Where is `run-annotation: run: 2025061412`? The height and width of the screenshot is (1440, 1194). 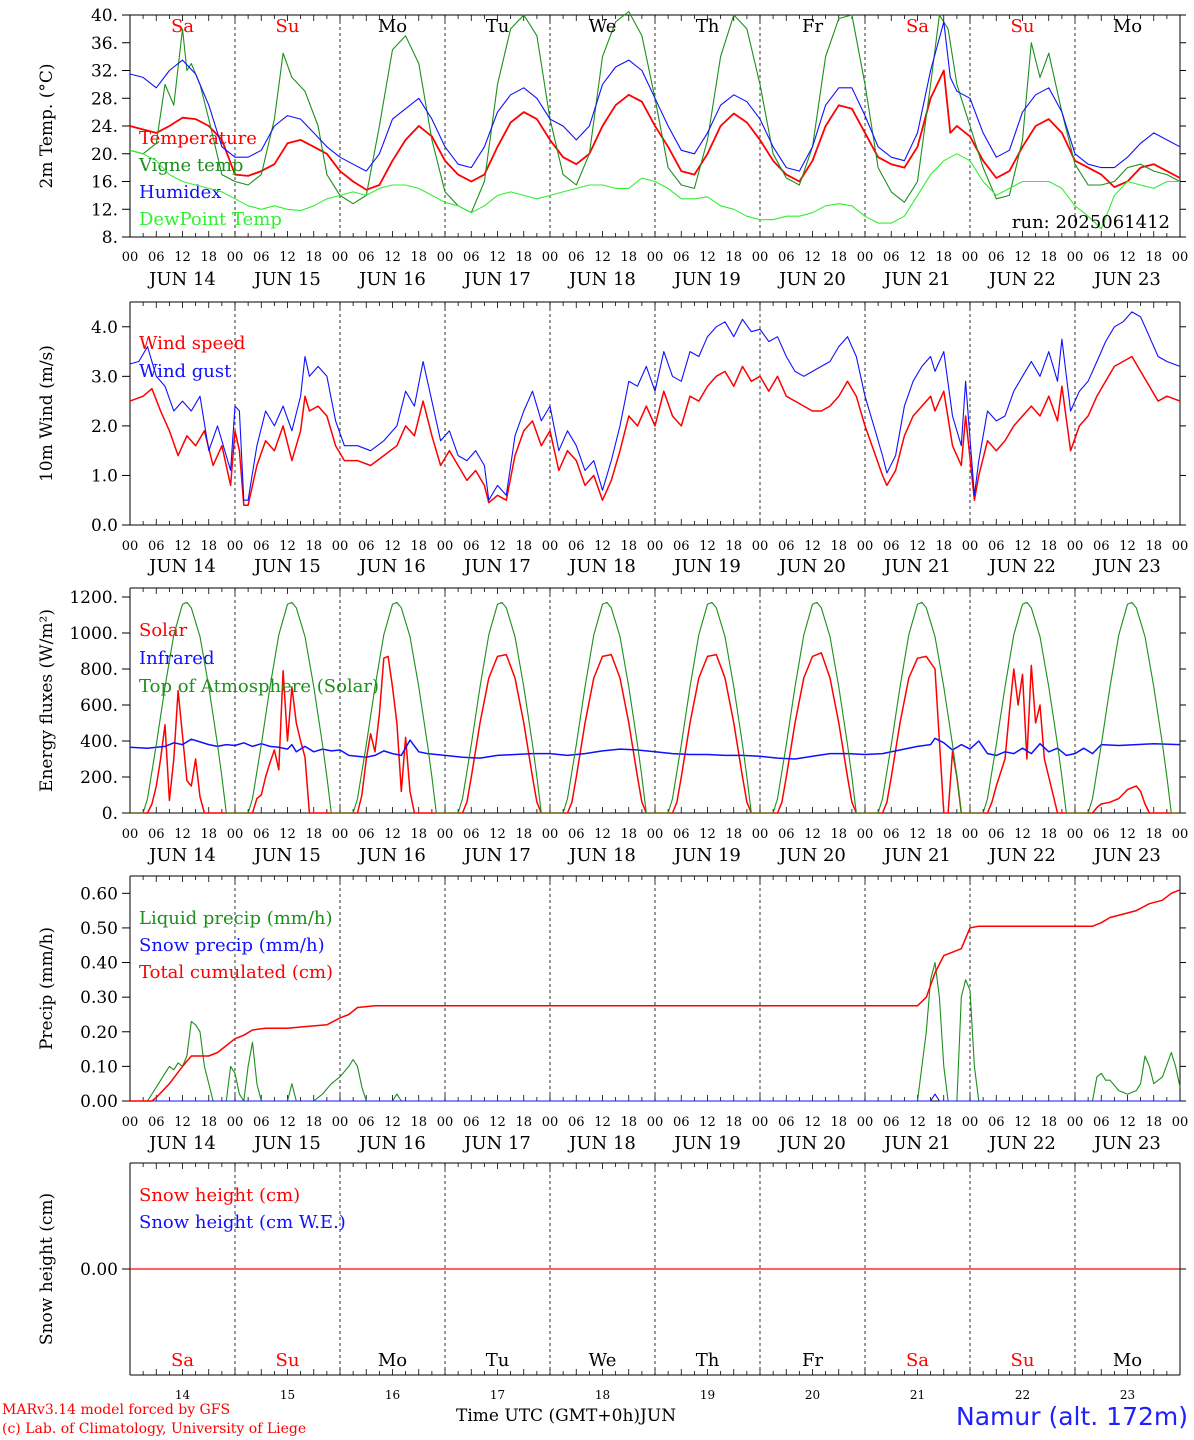 run-annotation: run: 2025061412 is located at coordinates (1091, 222).